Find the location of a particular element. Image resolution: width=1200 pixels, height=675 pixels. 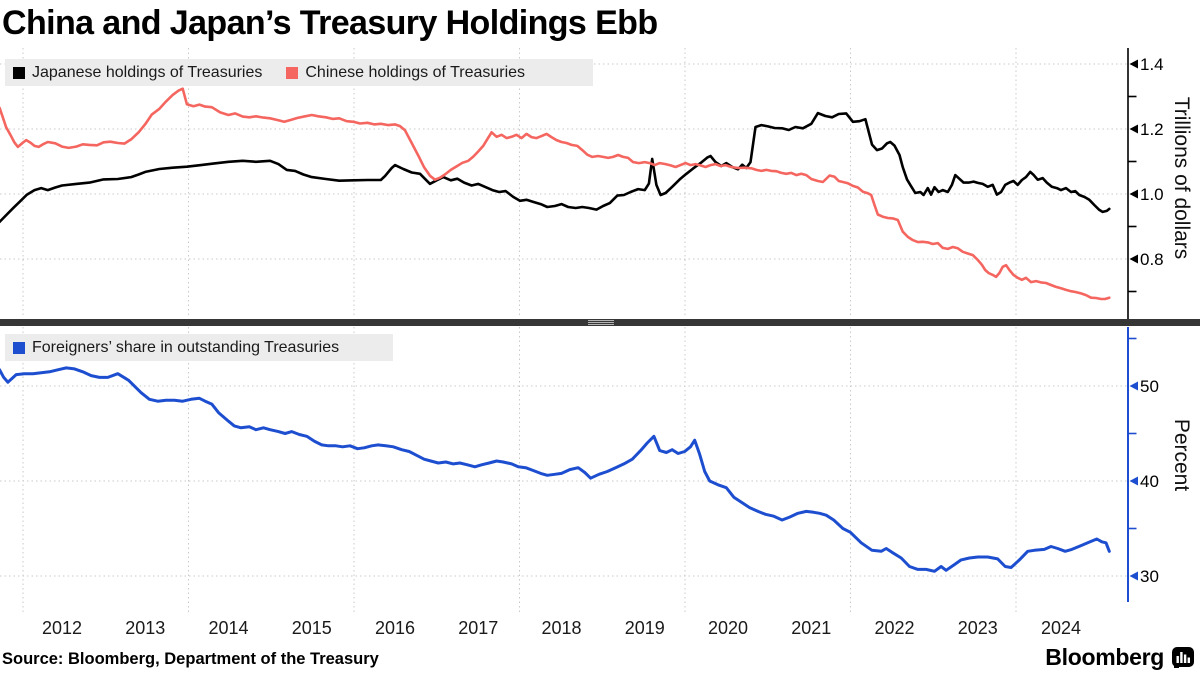

x-tick-label: 2023 is located at coordinates (977, 628).